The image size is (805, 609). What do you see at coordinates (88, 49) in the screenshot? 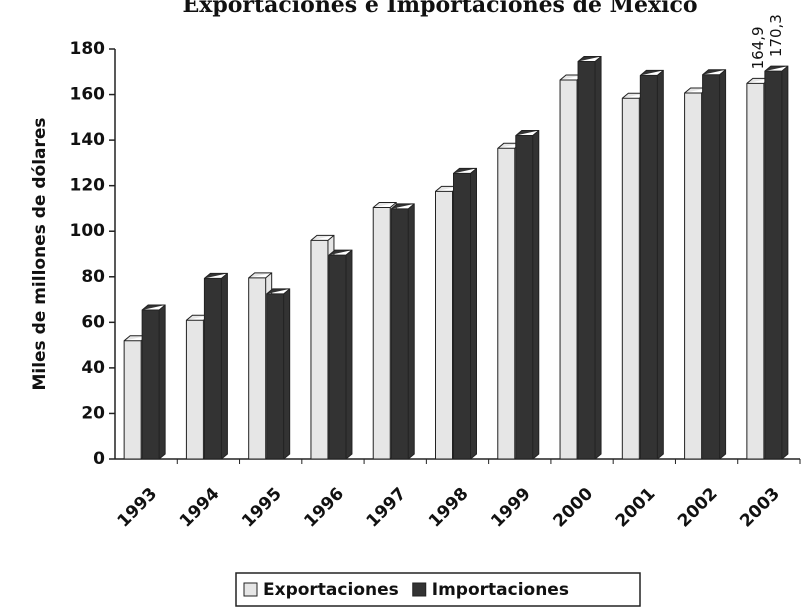
I see `y-tick-label: 180` at bounding box center [88, 49].